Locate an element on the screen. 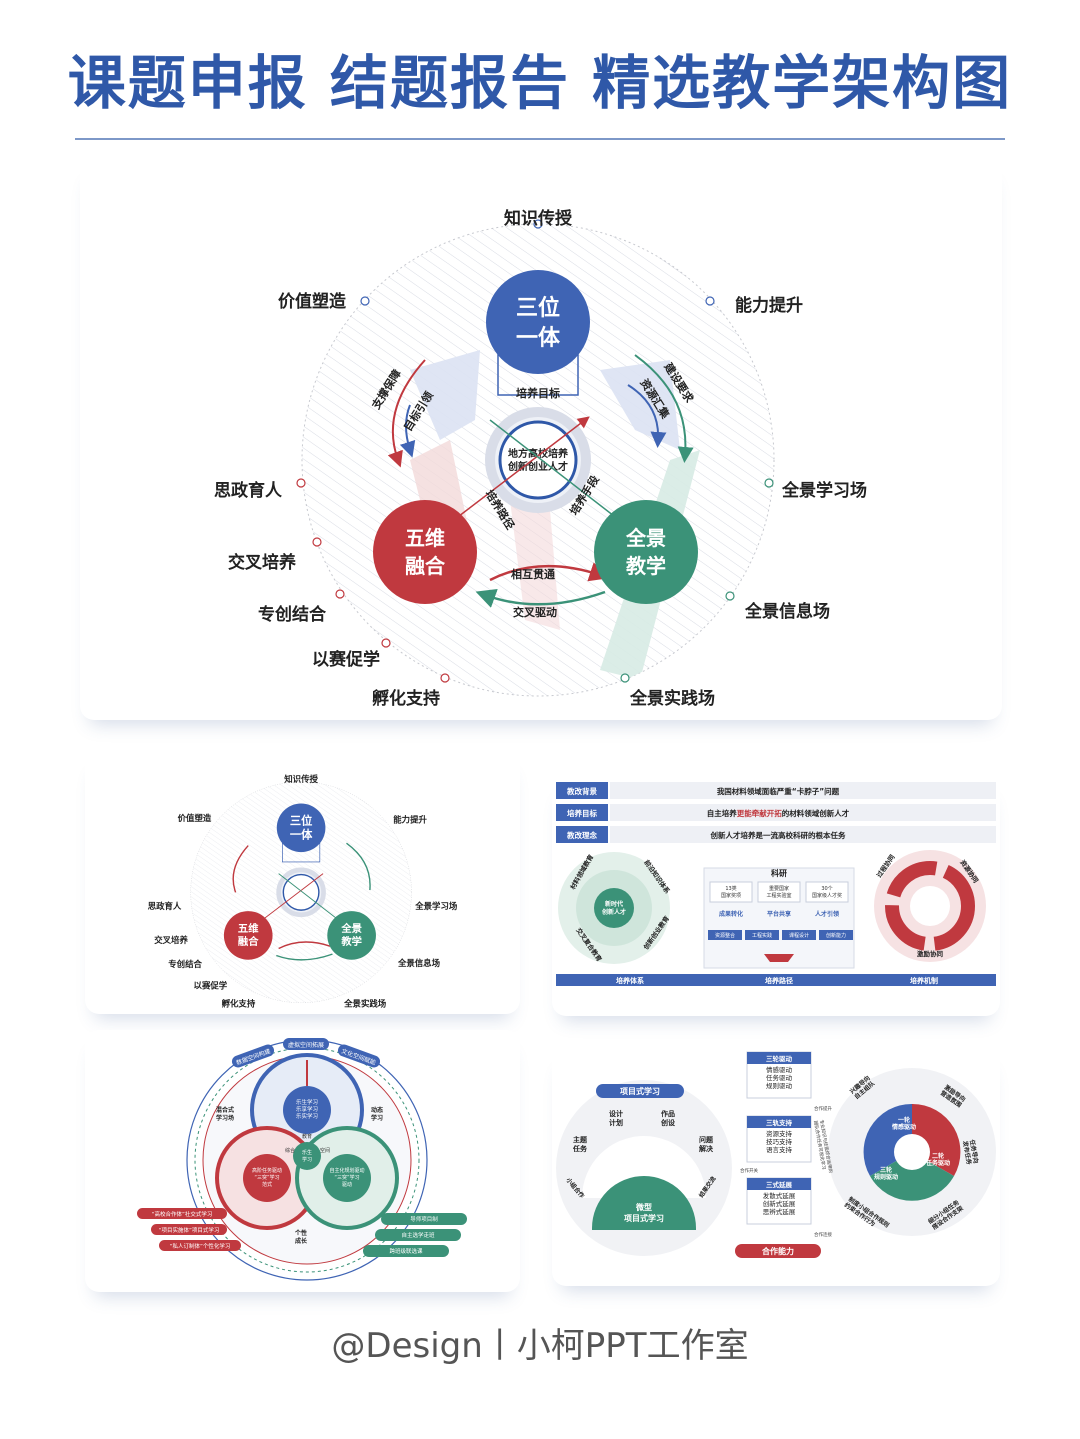 The height and width of the screenshot is (1439, 1080). band-label-2: 培养路径 is located at coordinates (779, 980).